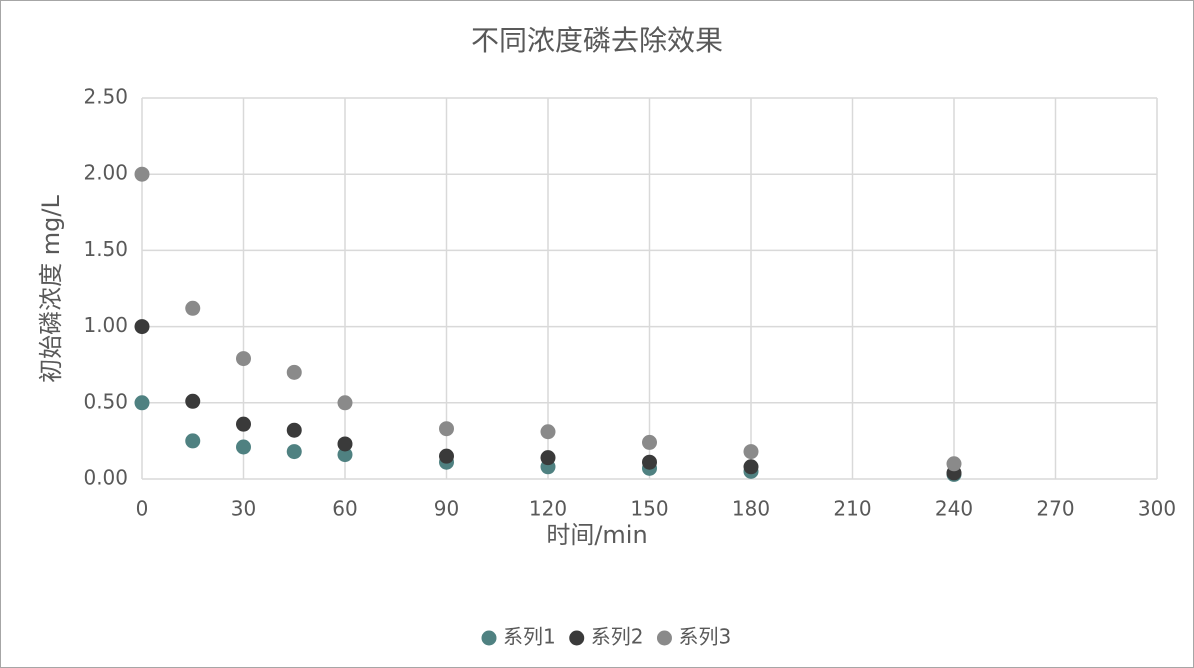 This screenshot has height=668, width=1194. Describe the element at coordinates (596, 535) in the screenshot. I see `x-axis-label: 时间/min` at that location.